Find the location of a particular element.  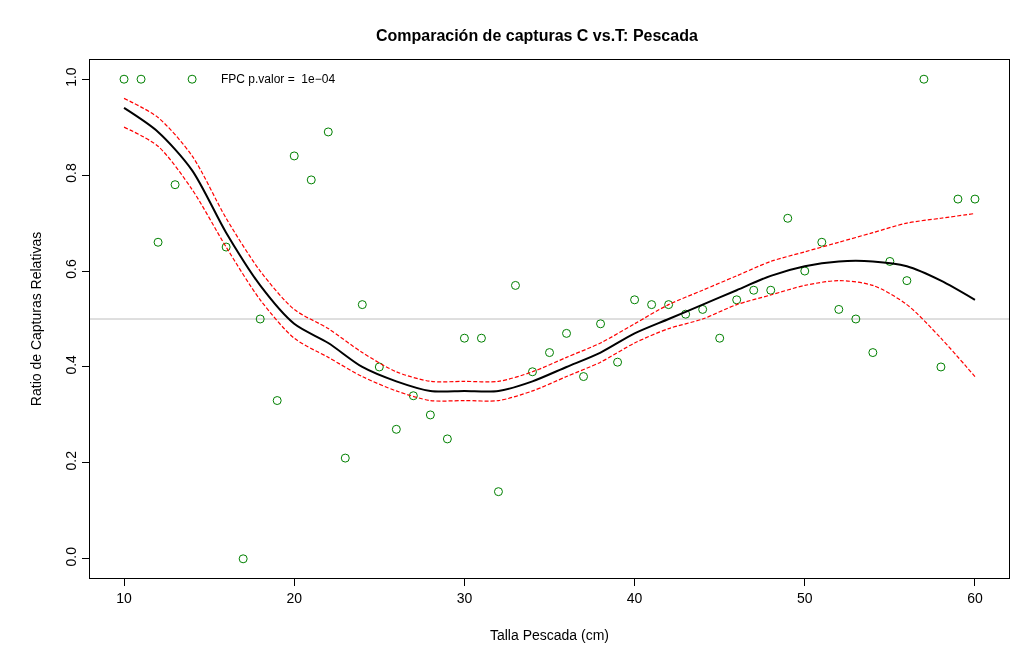

y-tick-label: 0.2 is located at coordinates (71, 460).